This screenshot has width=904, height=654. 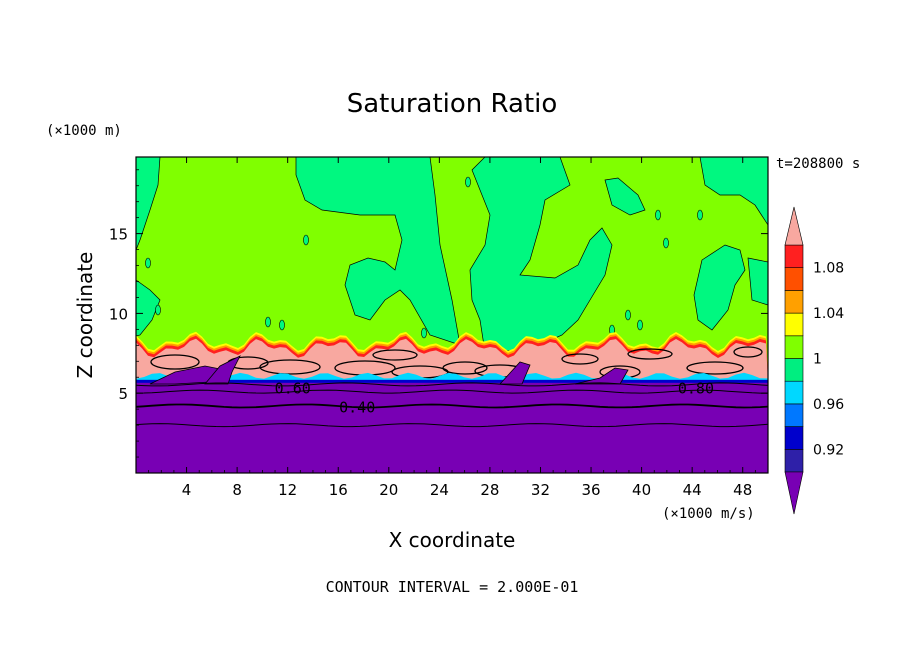 What do you see at coordinates (452, 104) in the screenshot?
I see `chart-title: Saturation Ratio` at bounding box center [452, 104].